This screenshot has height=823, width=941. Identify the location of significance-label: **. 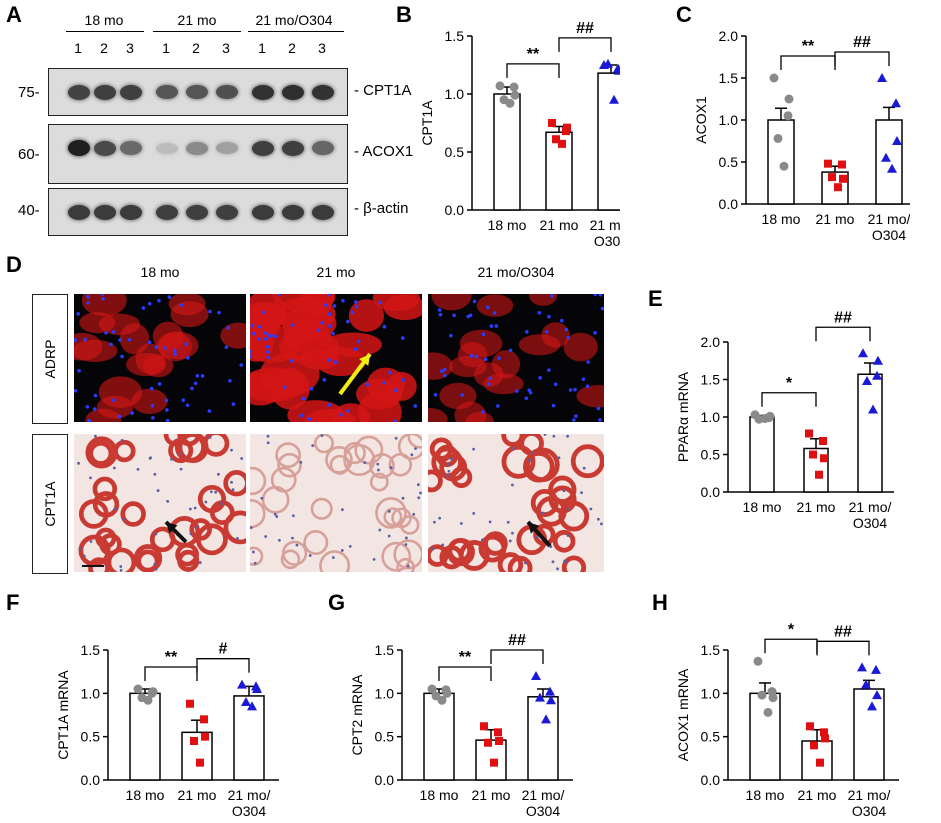
(808, 46).